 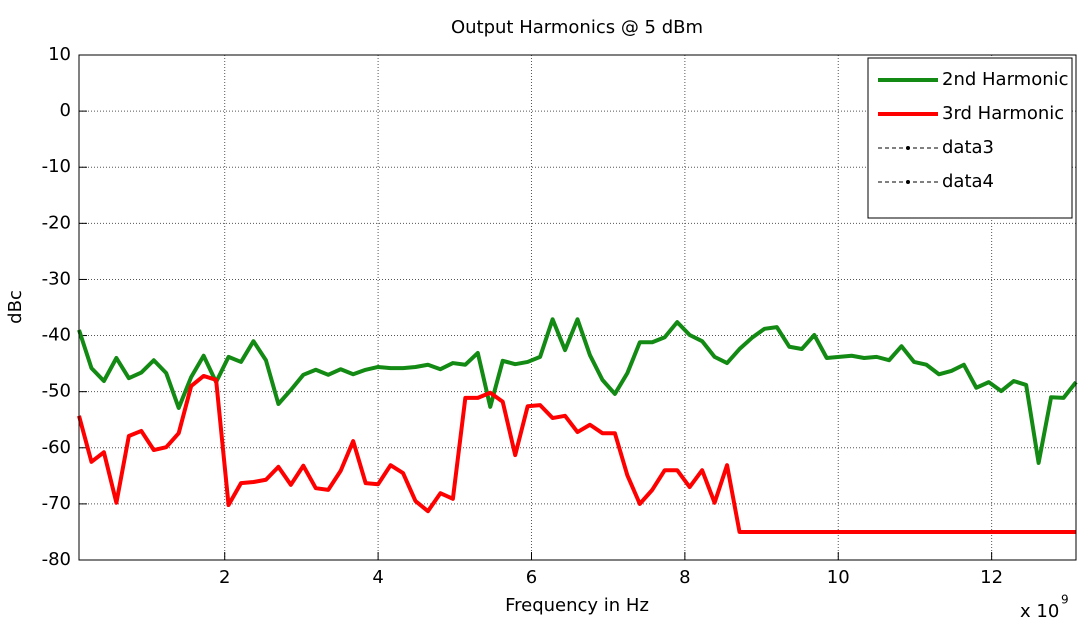 I want to click on x-multiplier-exponent: 9, so click(x=1065, y=600).